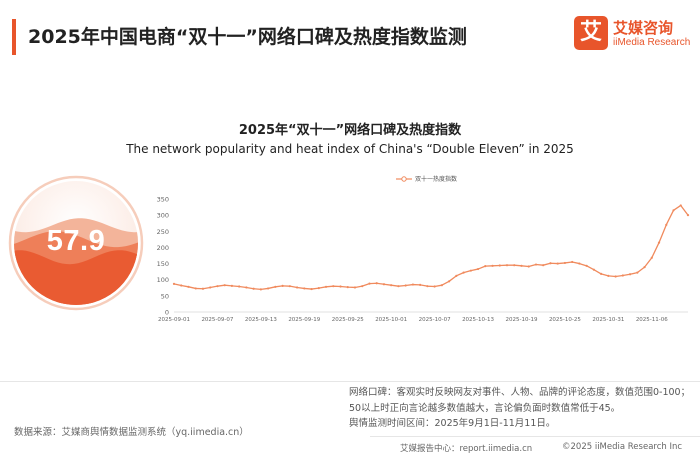 The image size is (700, 455). I want to click on legend-label: 双十一热度指数, so click(436, 179).